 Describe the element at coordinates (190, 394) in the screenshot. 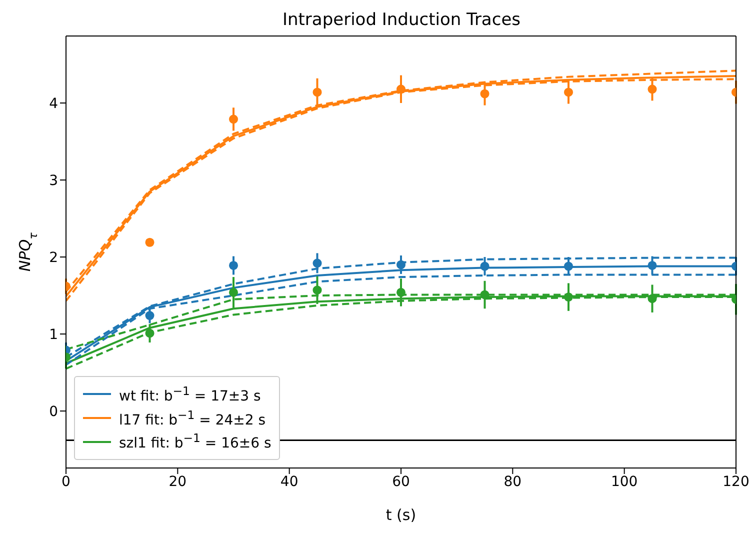

I see `legend-label: wt fit: b$^{−1}$ = 17±3 s` at that location.